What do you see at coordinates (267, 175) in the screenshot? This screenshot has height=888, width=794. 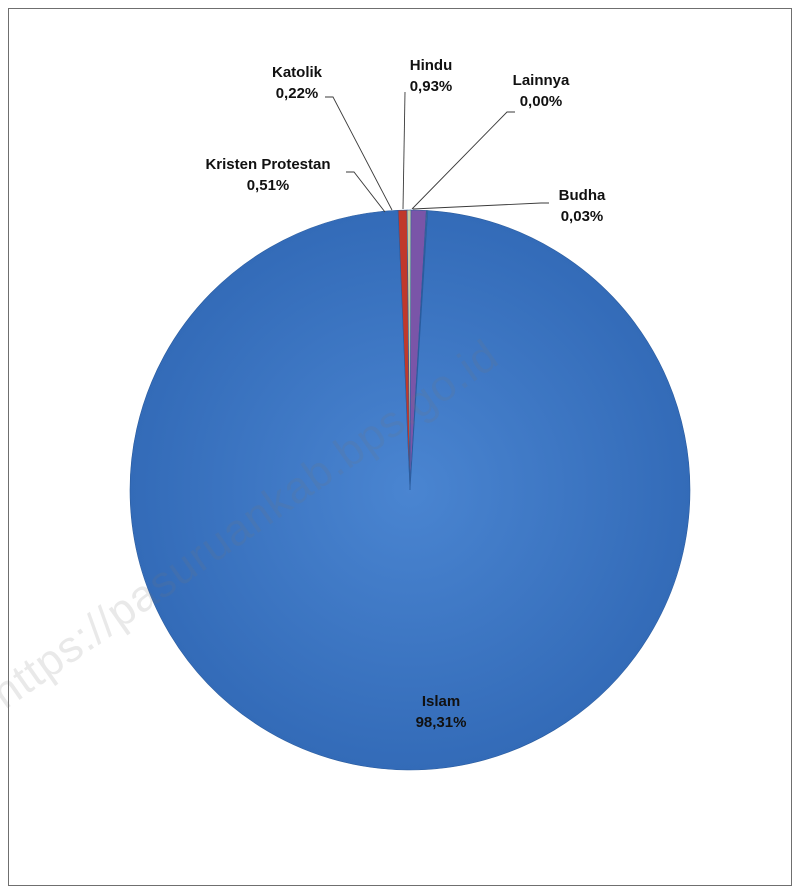 I see `slice-label-kristen-protestan: Kristen Protestan 0,51%` at bounding box center [267, 175].